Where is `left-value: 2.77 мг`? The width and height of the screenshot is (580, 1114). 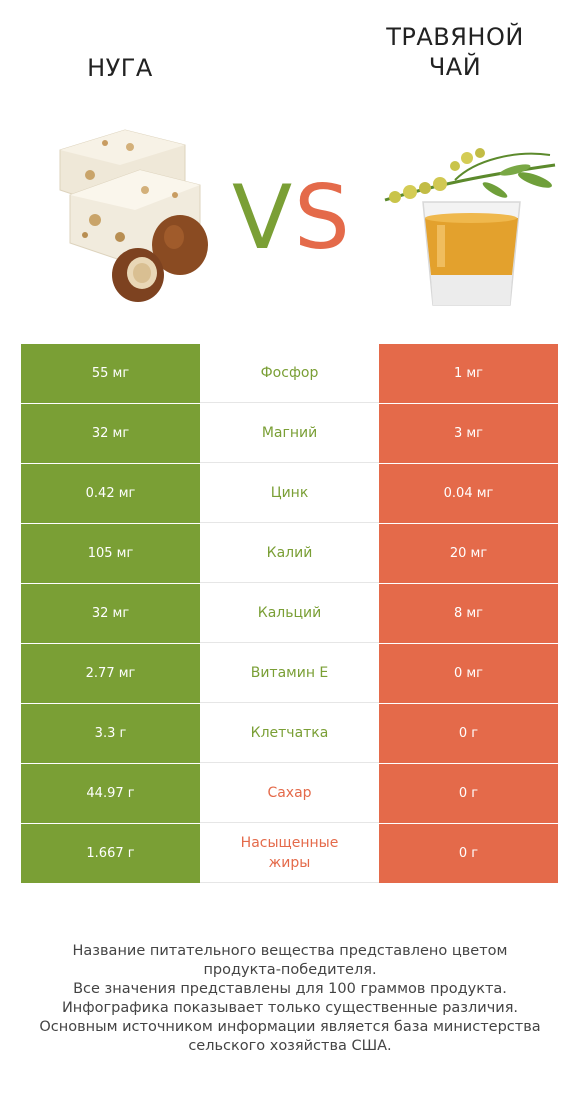
left-value: 2.77 мг is located at coordinates (110, 673).